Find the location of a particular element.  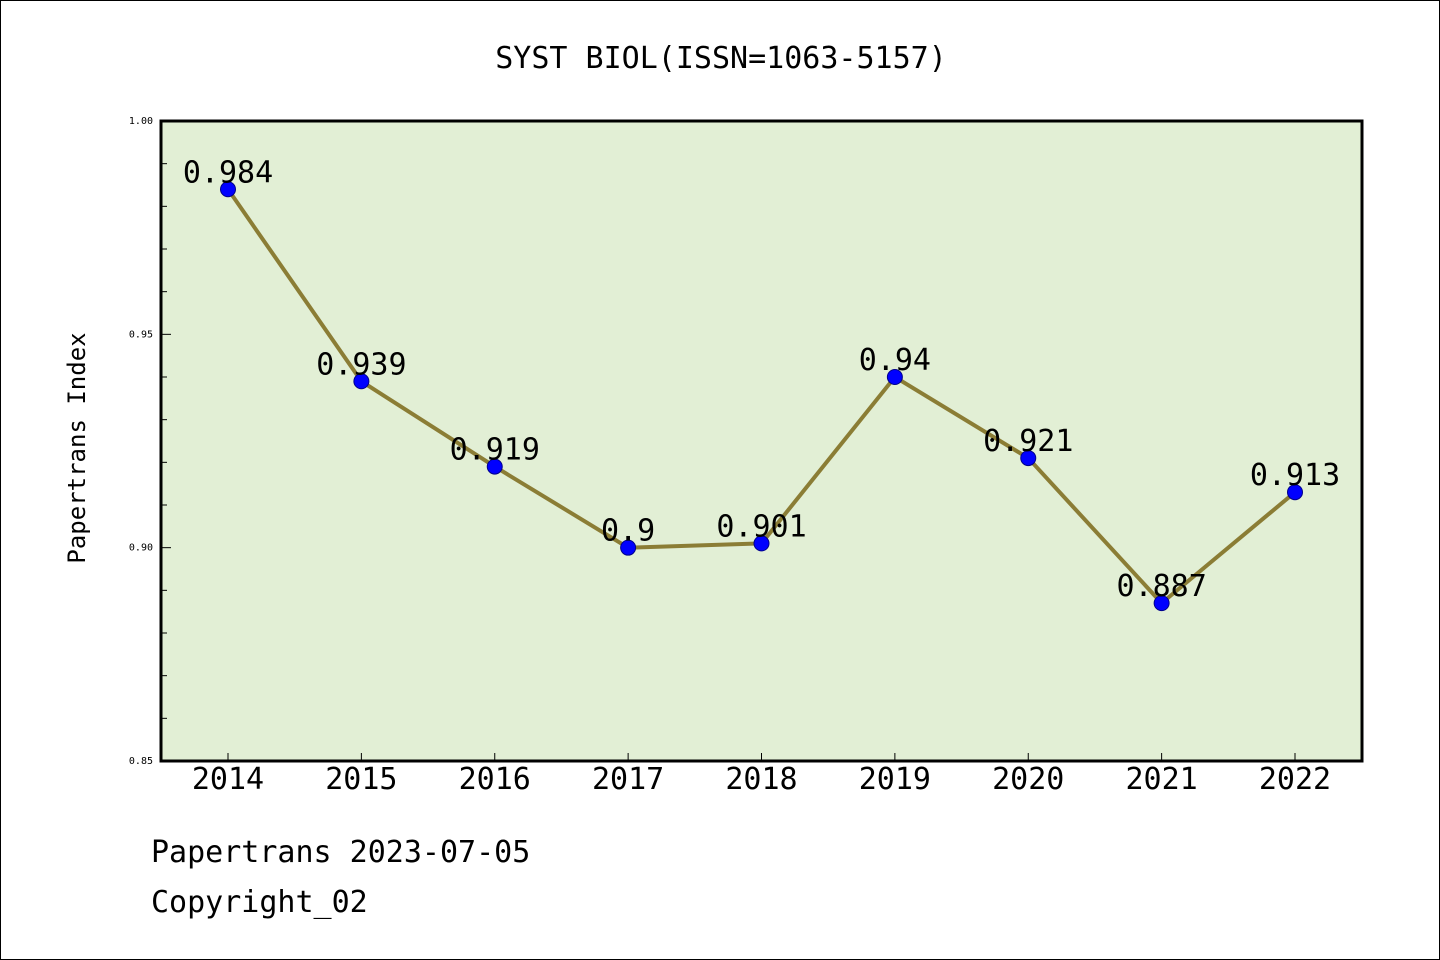

x-tick-label: 2021 is located at coordinates (1162, 779).